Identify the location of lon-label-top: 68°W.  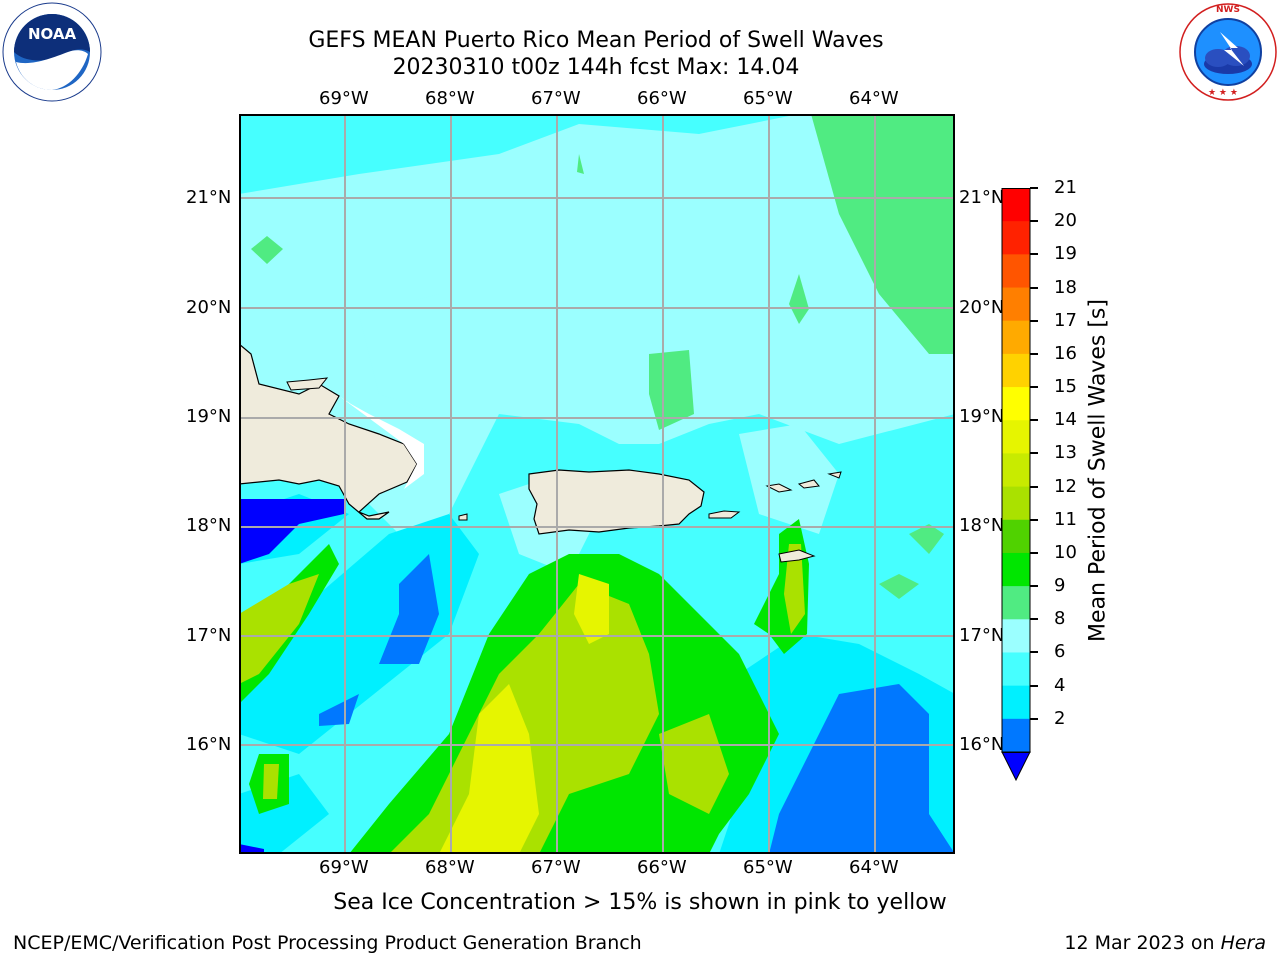
(450, 98).